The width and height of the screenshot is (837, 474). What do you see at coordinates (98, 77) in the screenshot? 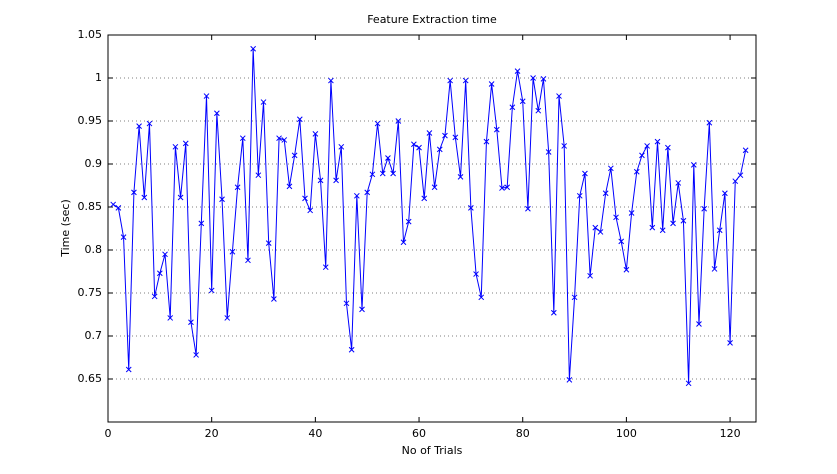
I see `y-tick-label: 1` at bounding box center [98, 77].